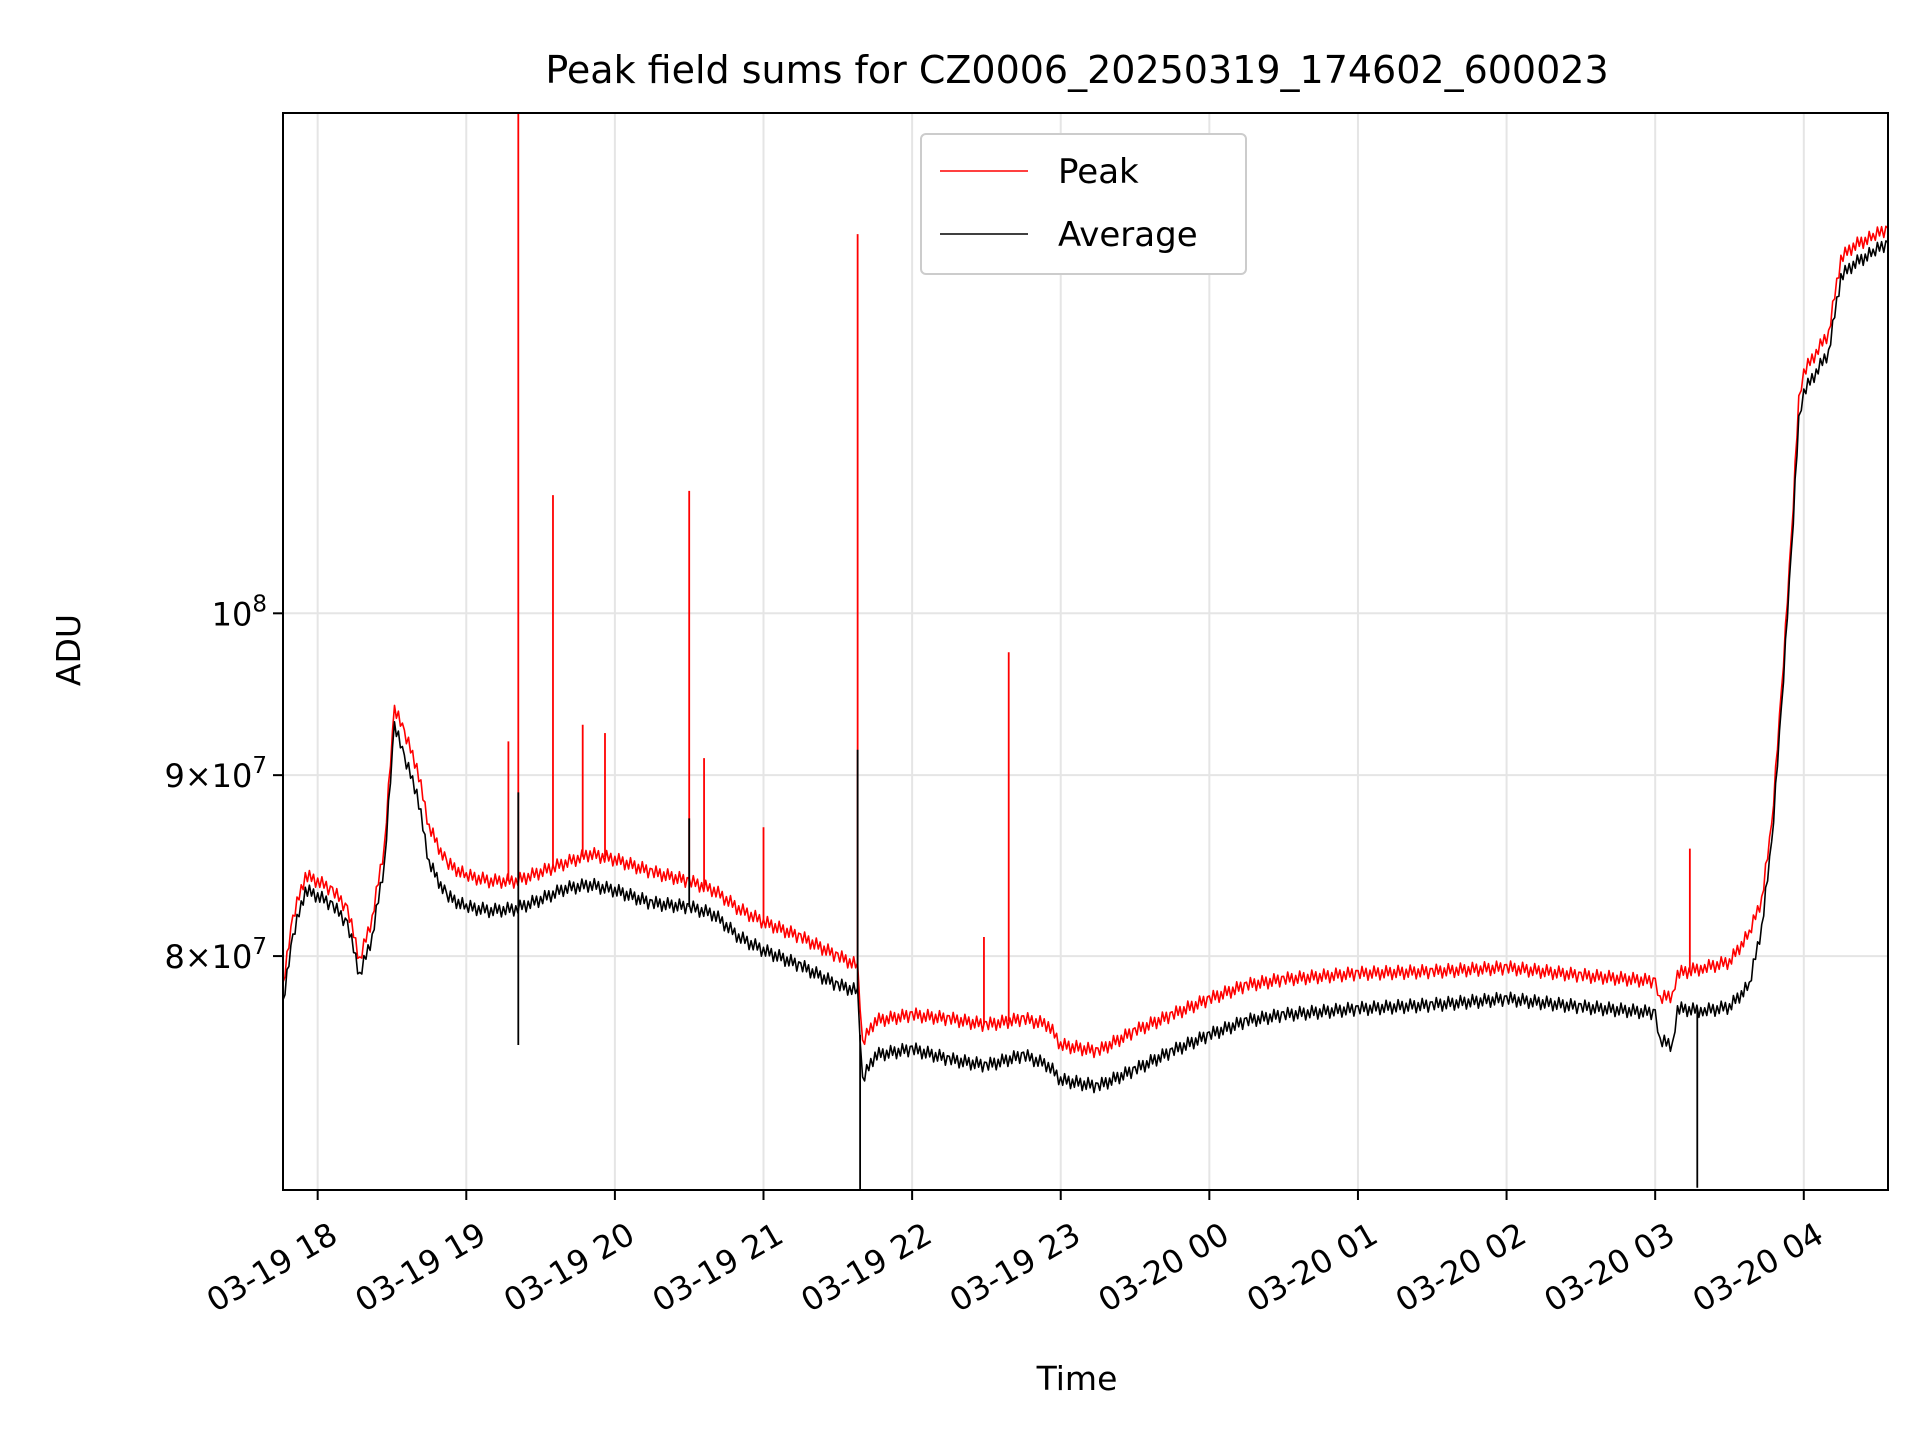 This screenshot has height=1440, width=1920. What do you see at coordinates (239, 612) in the screenshot?
I see `y-tick-label: 108` at bounding box center [239, 612].